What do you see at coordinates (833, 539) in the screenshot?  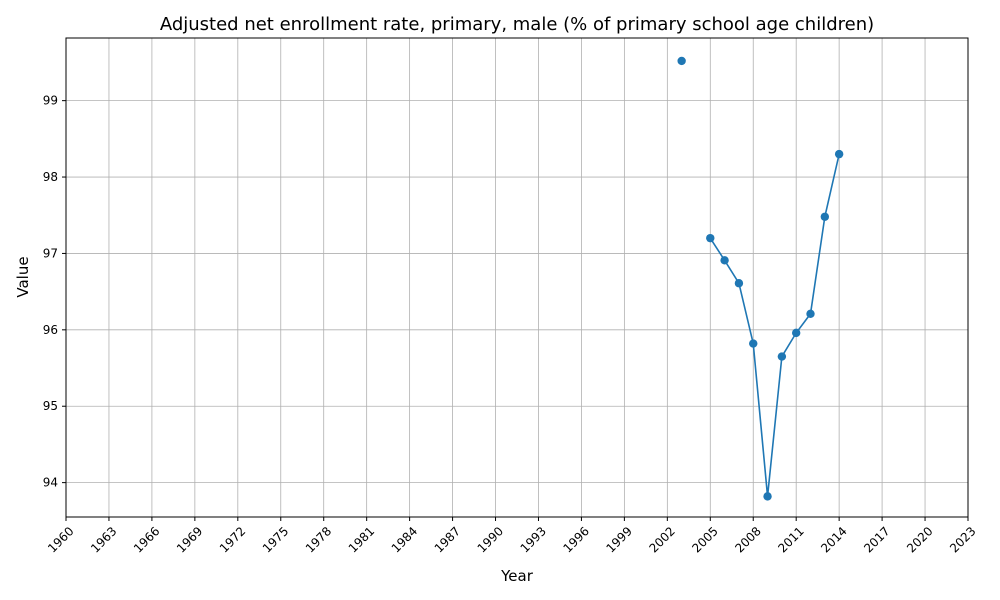 I see `x-tick-label: 2014` at bounding box center [833, 539].